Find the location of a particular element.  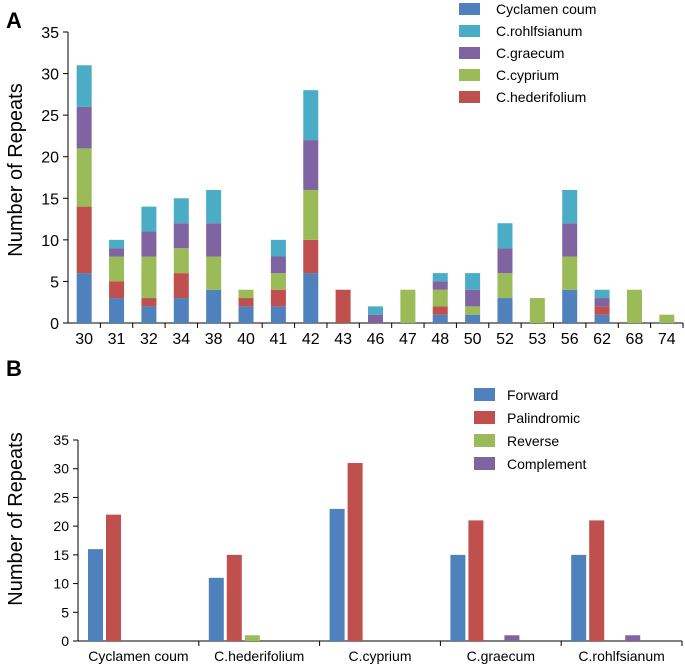

bar-palindromic-c-cyprium is located at coordinates (355, 551).